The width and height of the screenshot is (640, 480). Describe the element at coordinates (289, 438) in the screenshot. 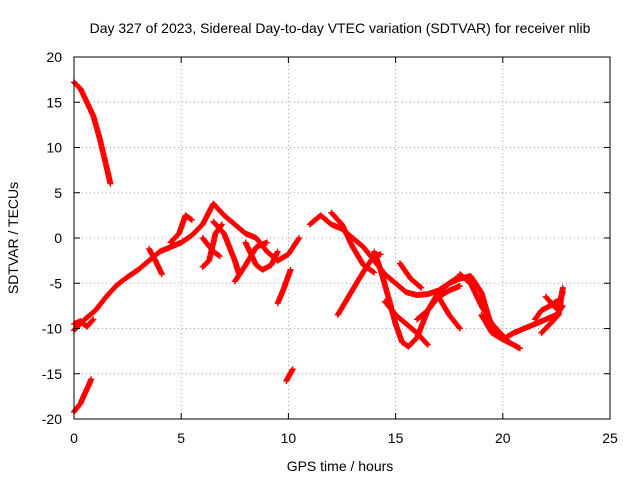

I see `x-tick-label: 10` at that location.